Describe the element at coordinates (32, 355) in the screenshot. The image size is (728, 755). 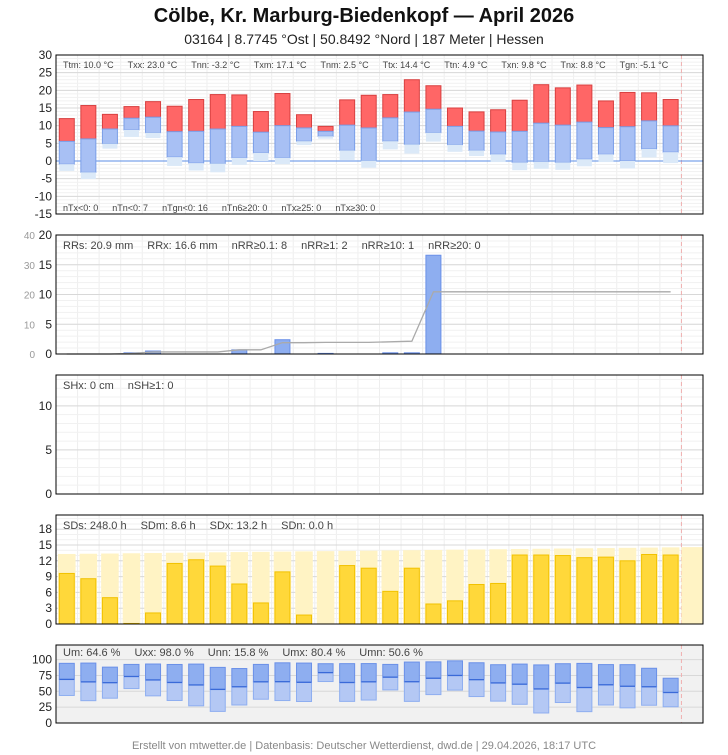
I see `y2-tick-label: 0` at that location.